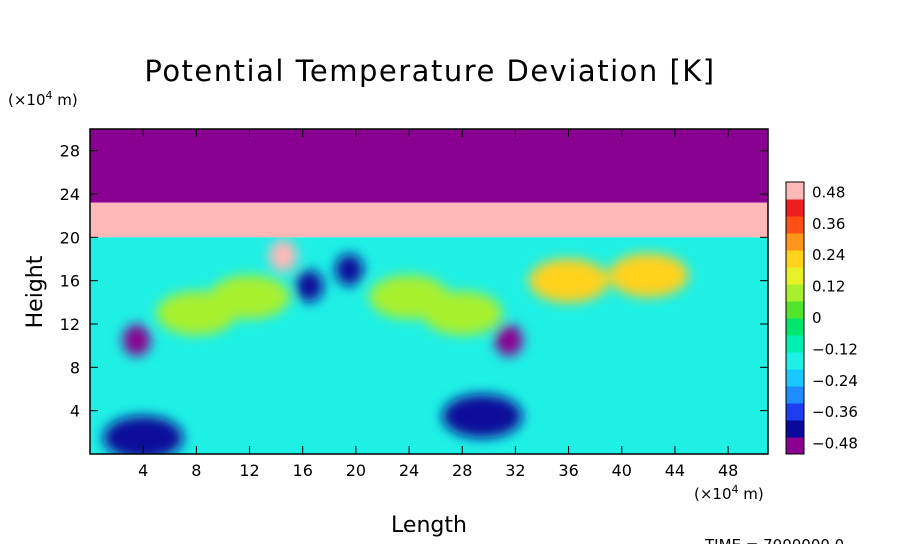 This screenshot has height=544, width=904. Describe the element at coordinates (568, 470) in the screenshot. I see `x-tick-label: 36` at that location.